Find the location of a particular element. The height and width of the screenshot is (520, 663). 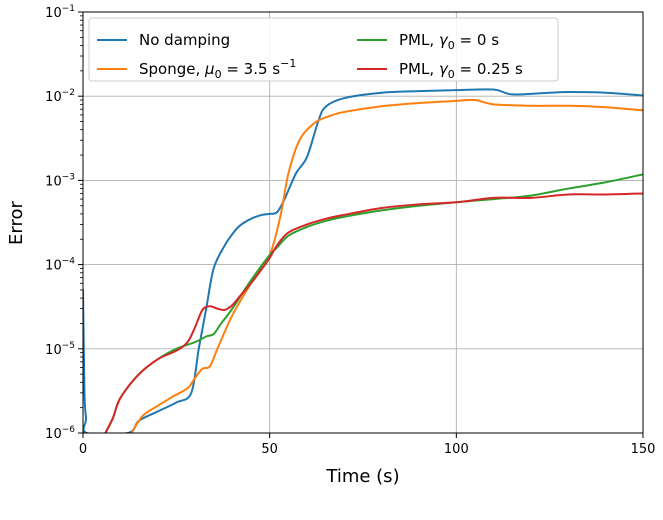

y-tick-exponent: −3 is located at coordinates (68, 177).